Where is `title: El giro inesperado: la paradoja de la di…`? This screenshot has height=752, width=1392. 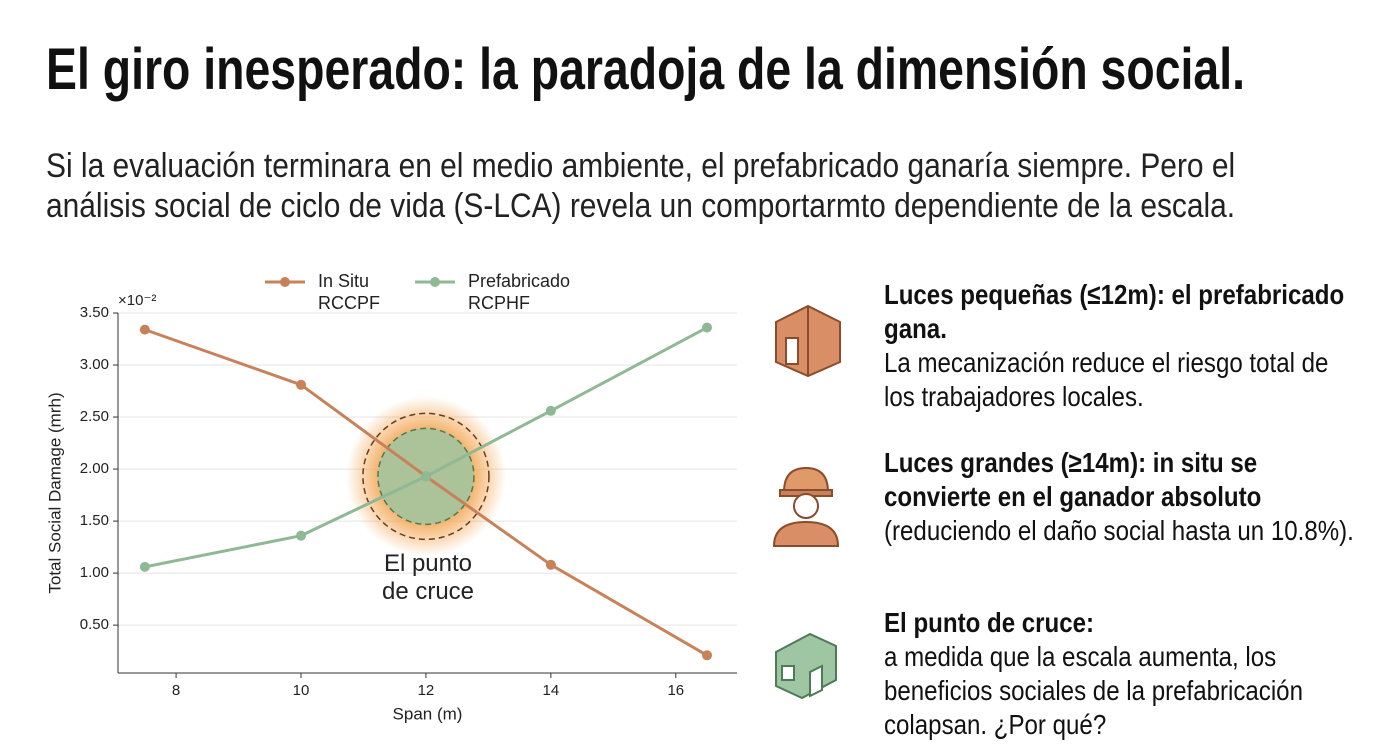
title: El giro inesperado: la paradoja de la di… is located at coordinates (645, 69).